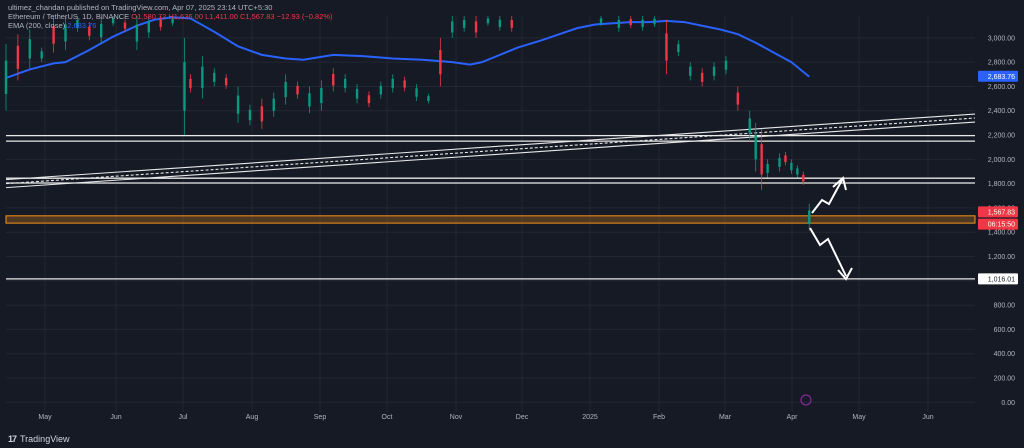  What do you see at coordinates (82, 25) in the screenshot?
I see `indicator-value: 2,683.76` at bounding box center [82, 25].